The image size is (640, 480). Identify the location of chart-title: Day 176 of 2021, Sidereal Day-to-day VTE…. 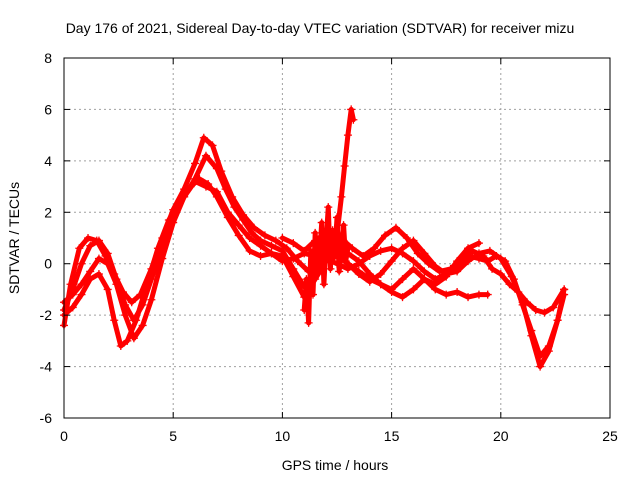
(320, 28).